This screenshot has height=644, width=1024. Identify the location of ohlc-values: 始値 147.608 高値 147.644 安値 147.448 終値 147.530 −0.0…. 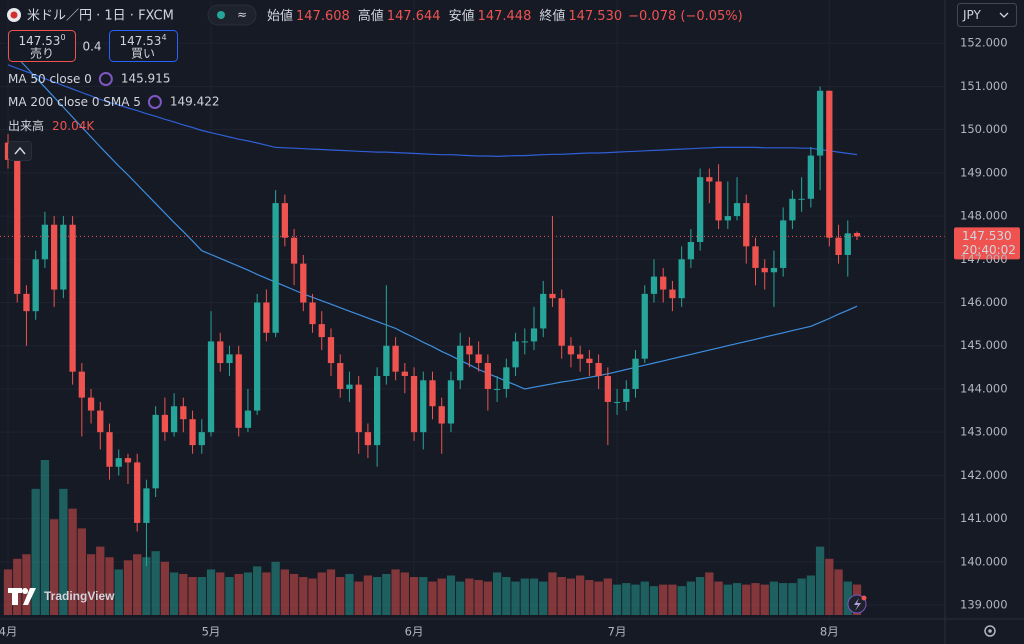
(505, 16).